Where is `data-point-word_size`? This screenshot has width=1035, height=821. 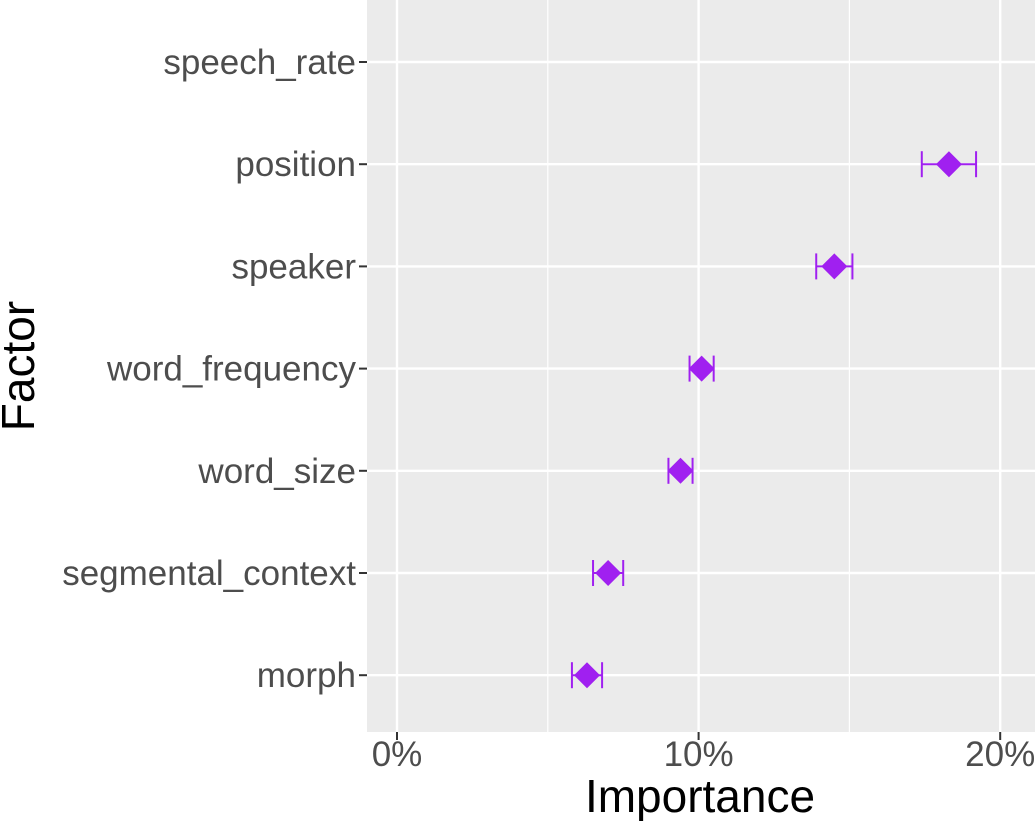 data-point-word_size is located at coordinates (680, 470).